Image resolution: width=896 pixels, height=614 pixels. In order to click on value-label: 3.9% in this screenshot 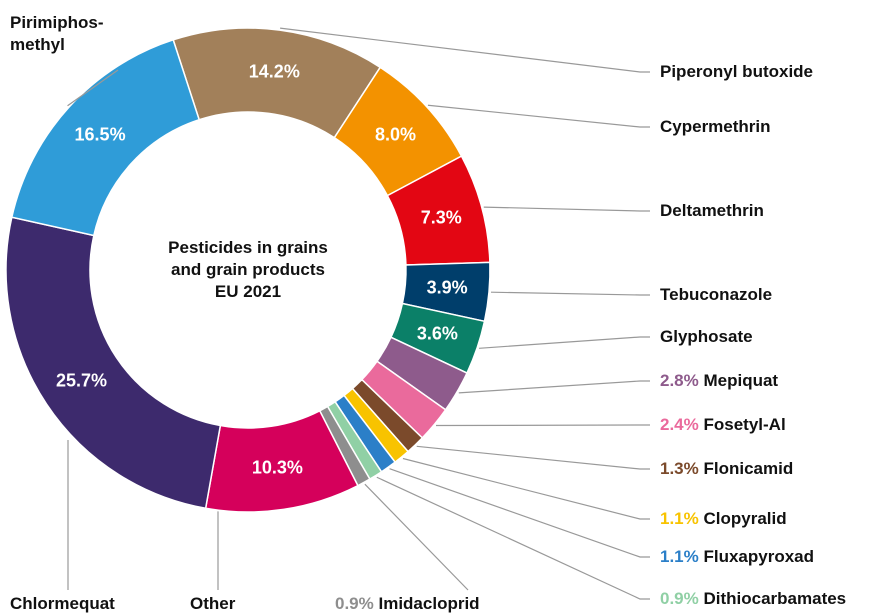, I will do `click(447, 287)`.